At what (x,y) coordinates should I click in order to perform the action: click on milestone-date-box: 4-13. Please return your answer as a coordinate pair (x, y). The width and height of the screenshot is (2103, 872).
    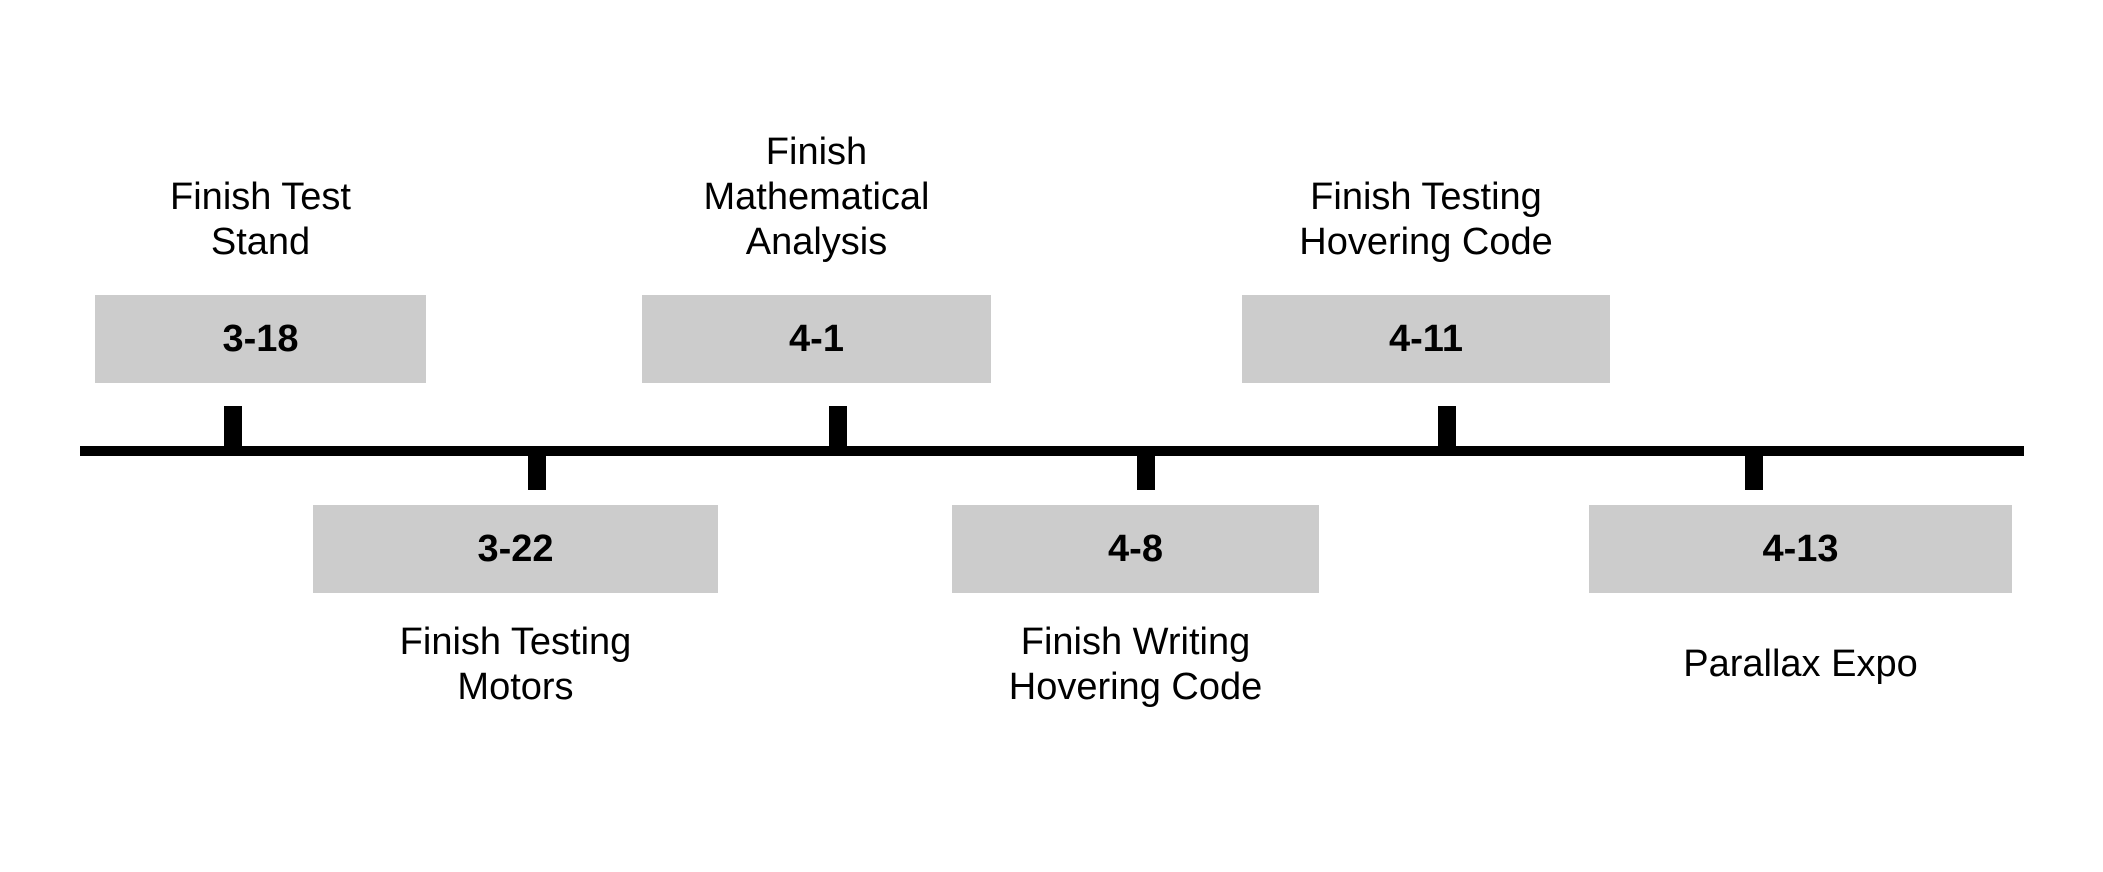
    Looking at the image, I should click on (1800, 549).